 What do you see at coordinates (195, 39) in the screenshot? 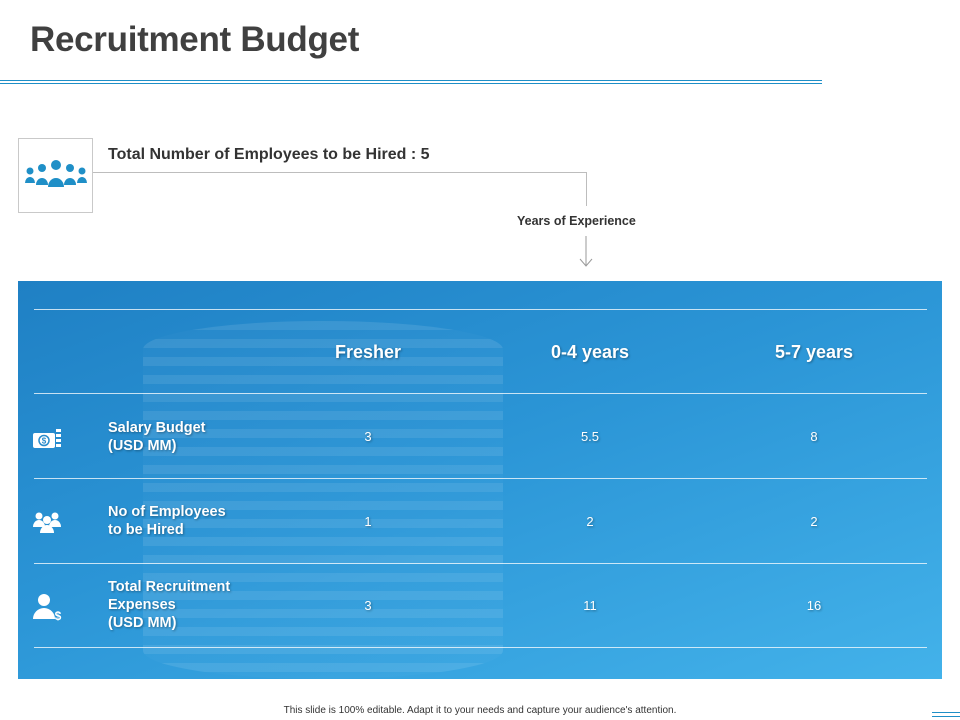
I see `page-title: Recruitment Budget` at bounding box center [195, 39].